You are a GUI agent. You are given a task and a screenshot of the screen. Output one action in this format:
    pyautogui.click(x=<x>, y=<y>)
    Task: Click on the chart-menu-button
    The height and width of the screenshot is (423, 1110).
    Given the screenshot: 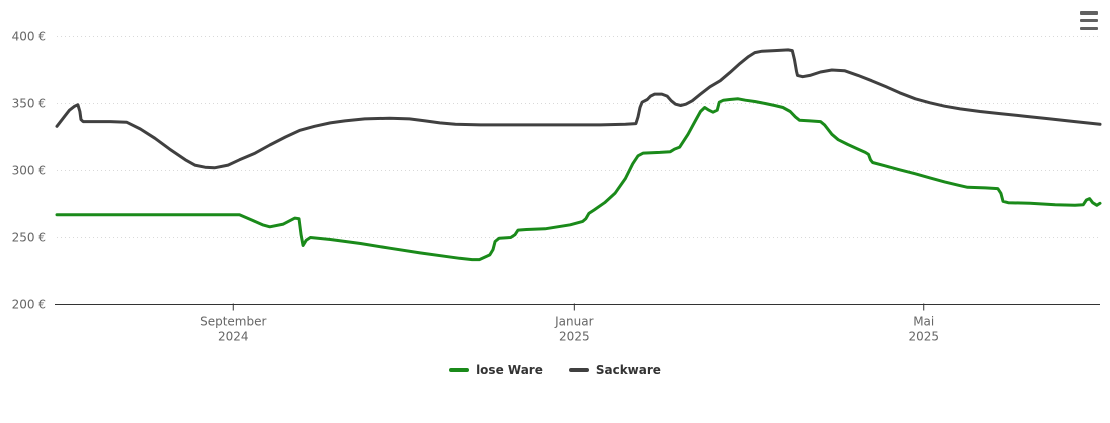 What is the action you would take?
    pyautogui.click(x=1089, y=20)
    